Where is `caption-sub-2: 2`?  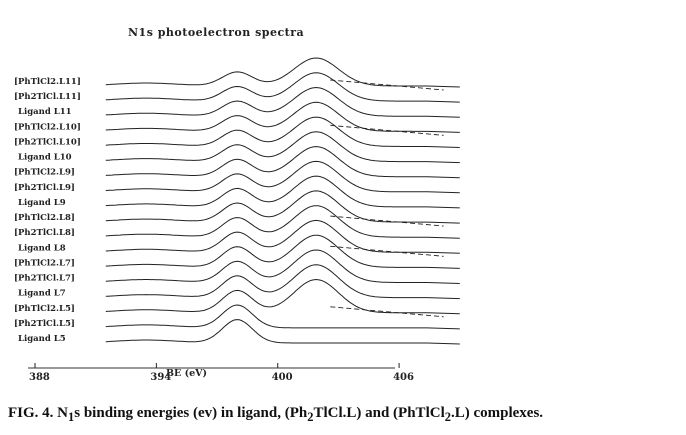 caption-sub-2: 2 is located at coordinates (310, 417).